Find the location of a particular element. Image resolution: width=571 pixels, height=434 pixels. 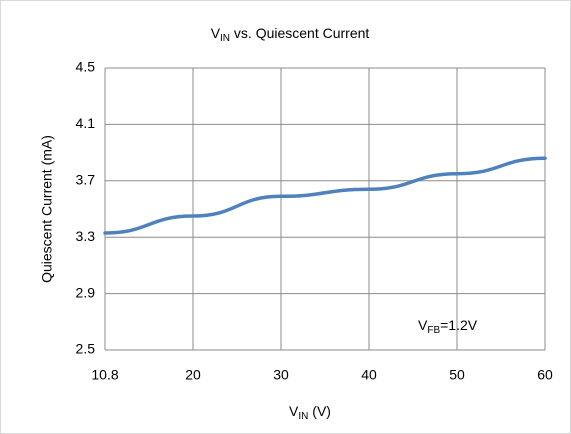

y-tick-label: 2.5 is located at coordinates (86, 349).